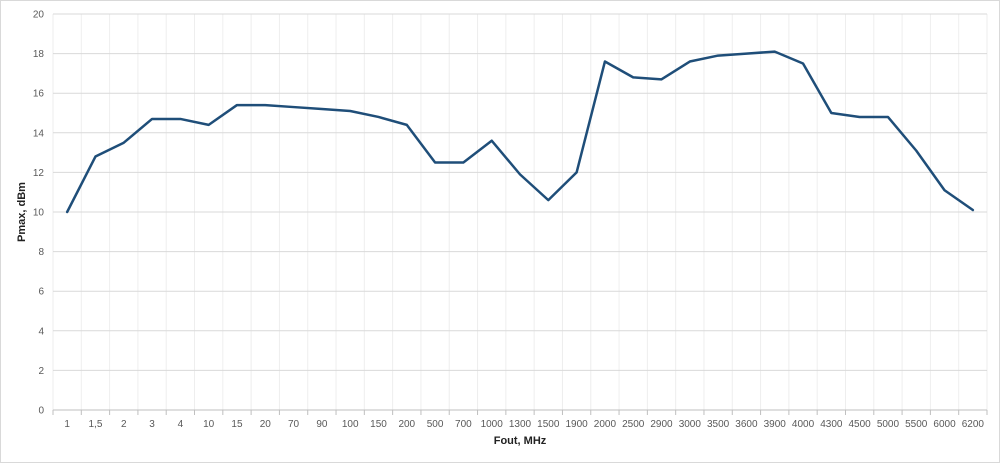  Describe the element at coordinates (350, 424) in the screenshot. I see `x-tick-label: 100` at that location.